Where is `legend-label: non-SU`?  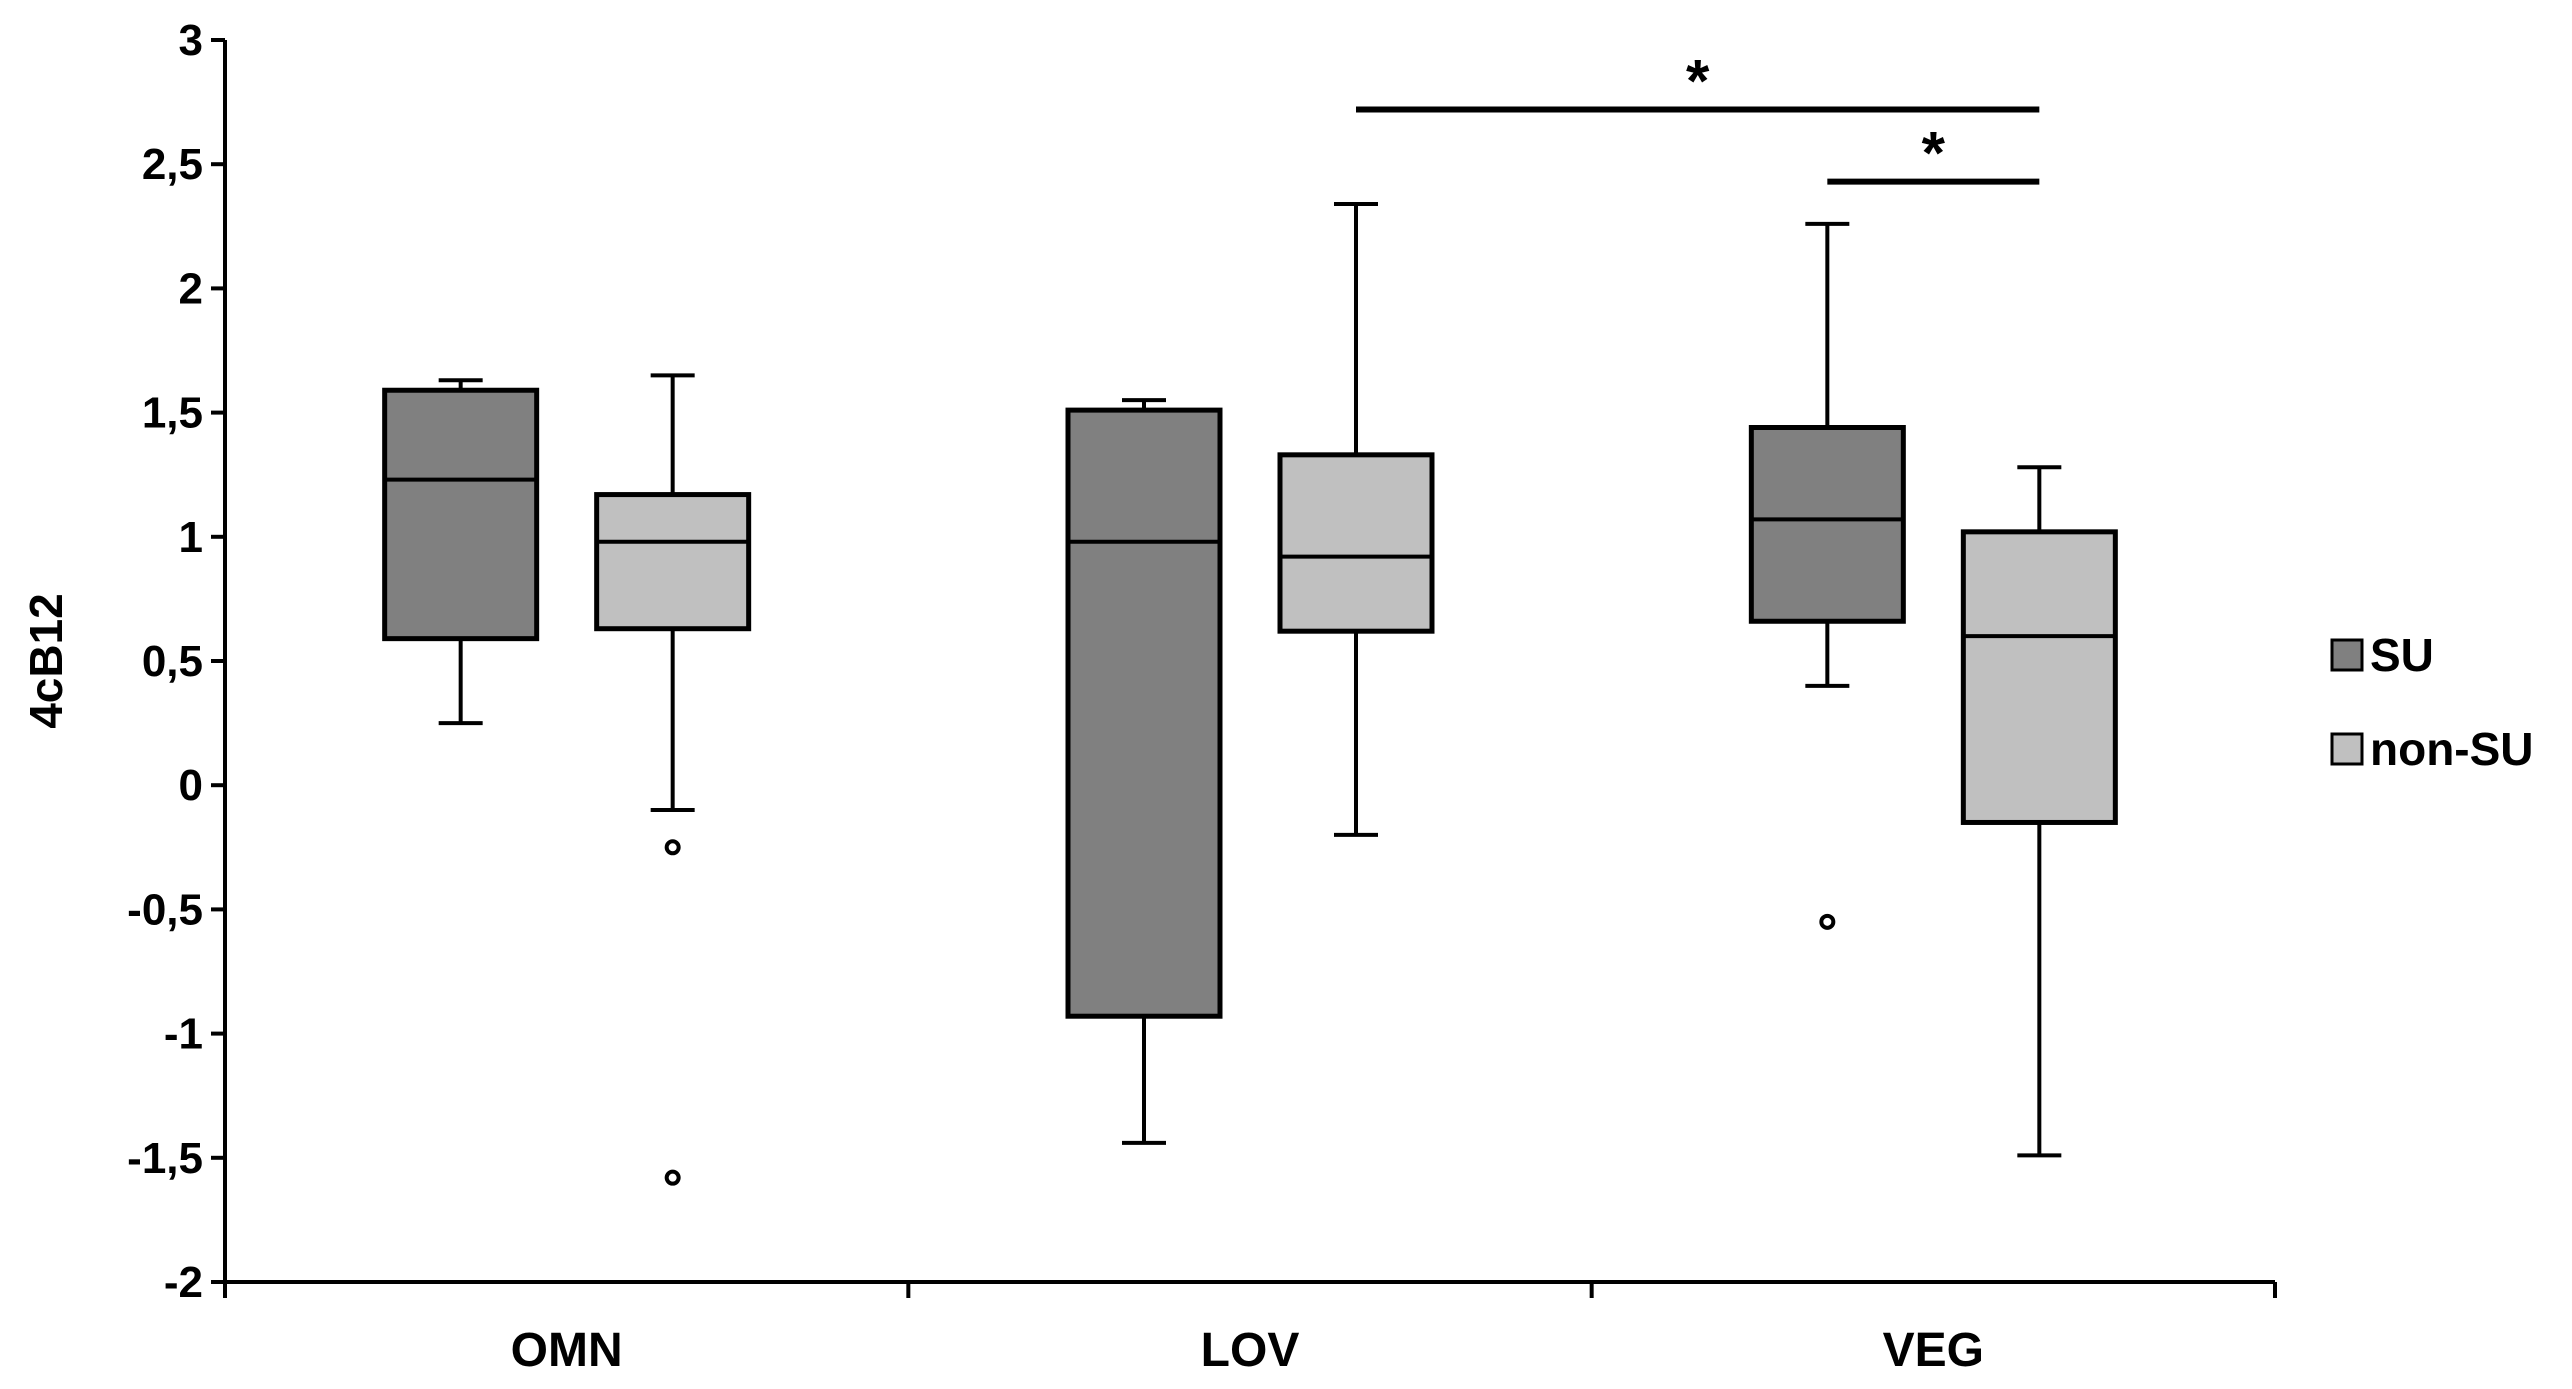
legend-label: non-SU is located at coordinates (2452, 749).